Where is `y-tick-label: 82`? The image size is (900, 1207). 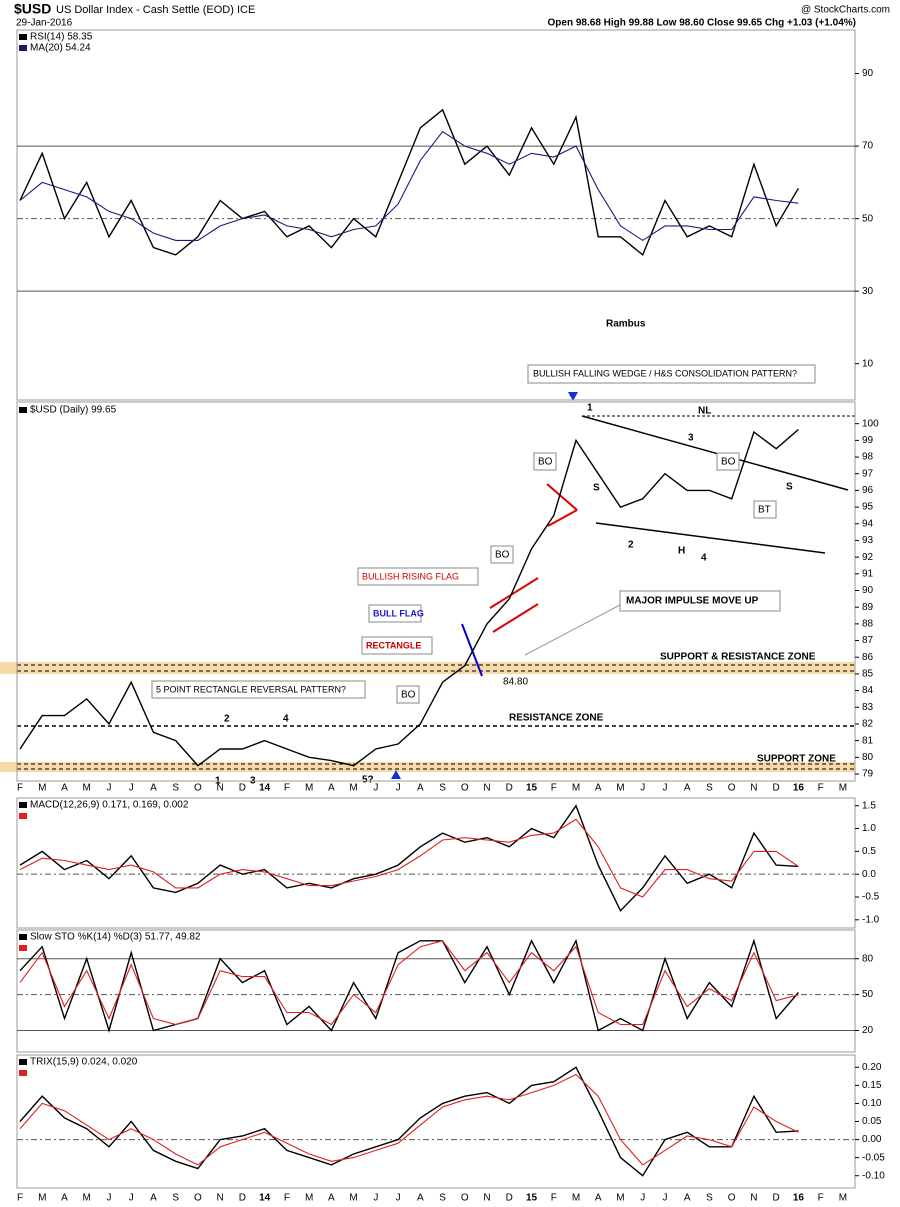 y-tick-label: 82 is located at coordinates (868, 724).